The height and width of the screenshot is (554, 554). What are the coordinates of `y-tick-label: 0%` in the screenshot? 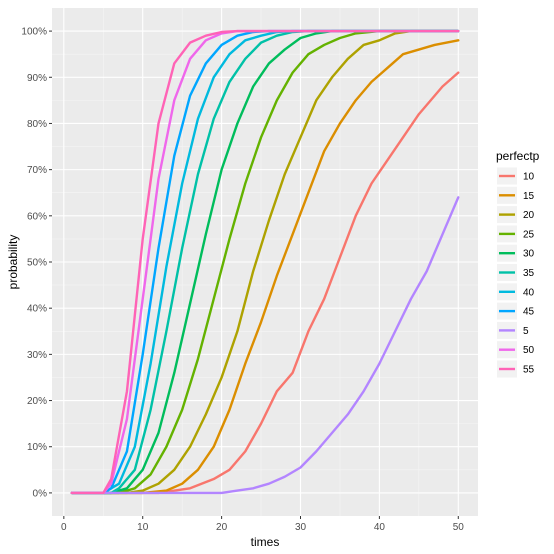 It's located at (40, 493).